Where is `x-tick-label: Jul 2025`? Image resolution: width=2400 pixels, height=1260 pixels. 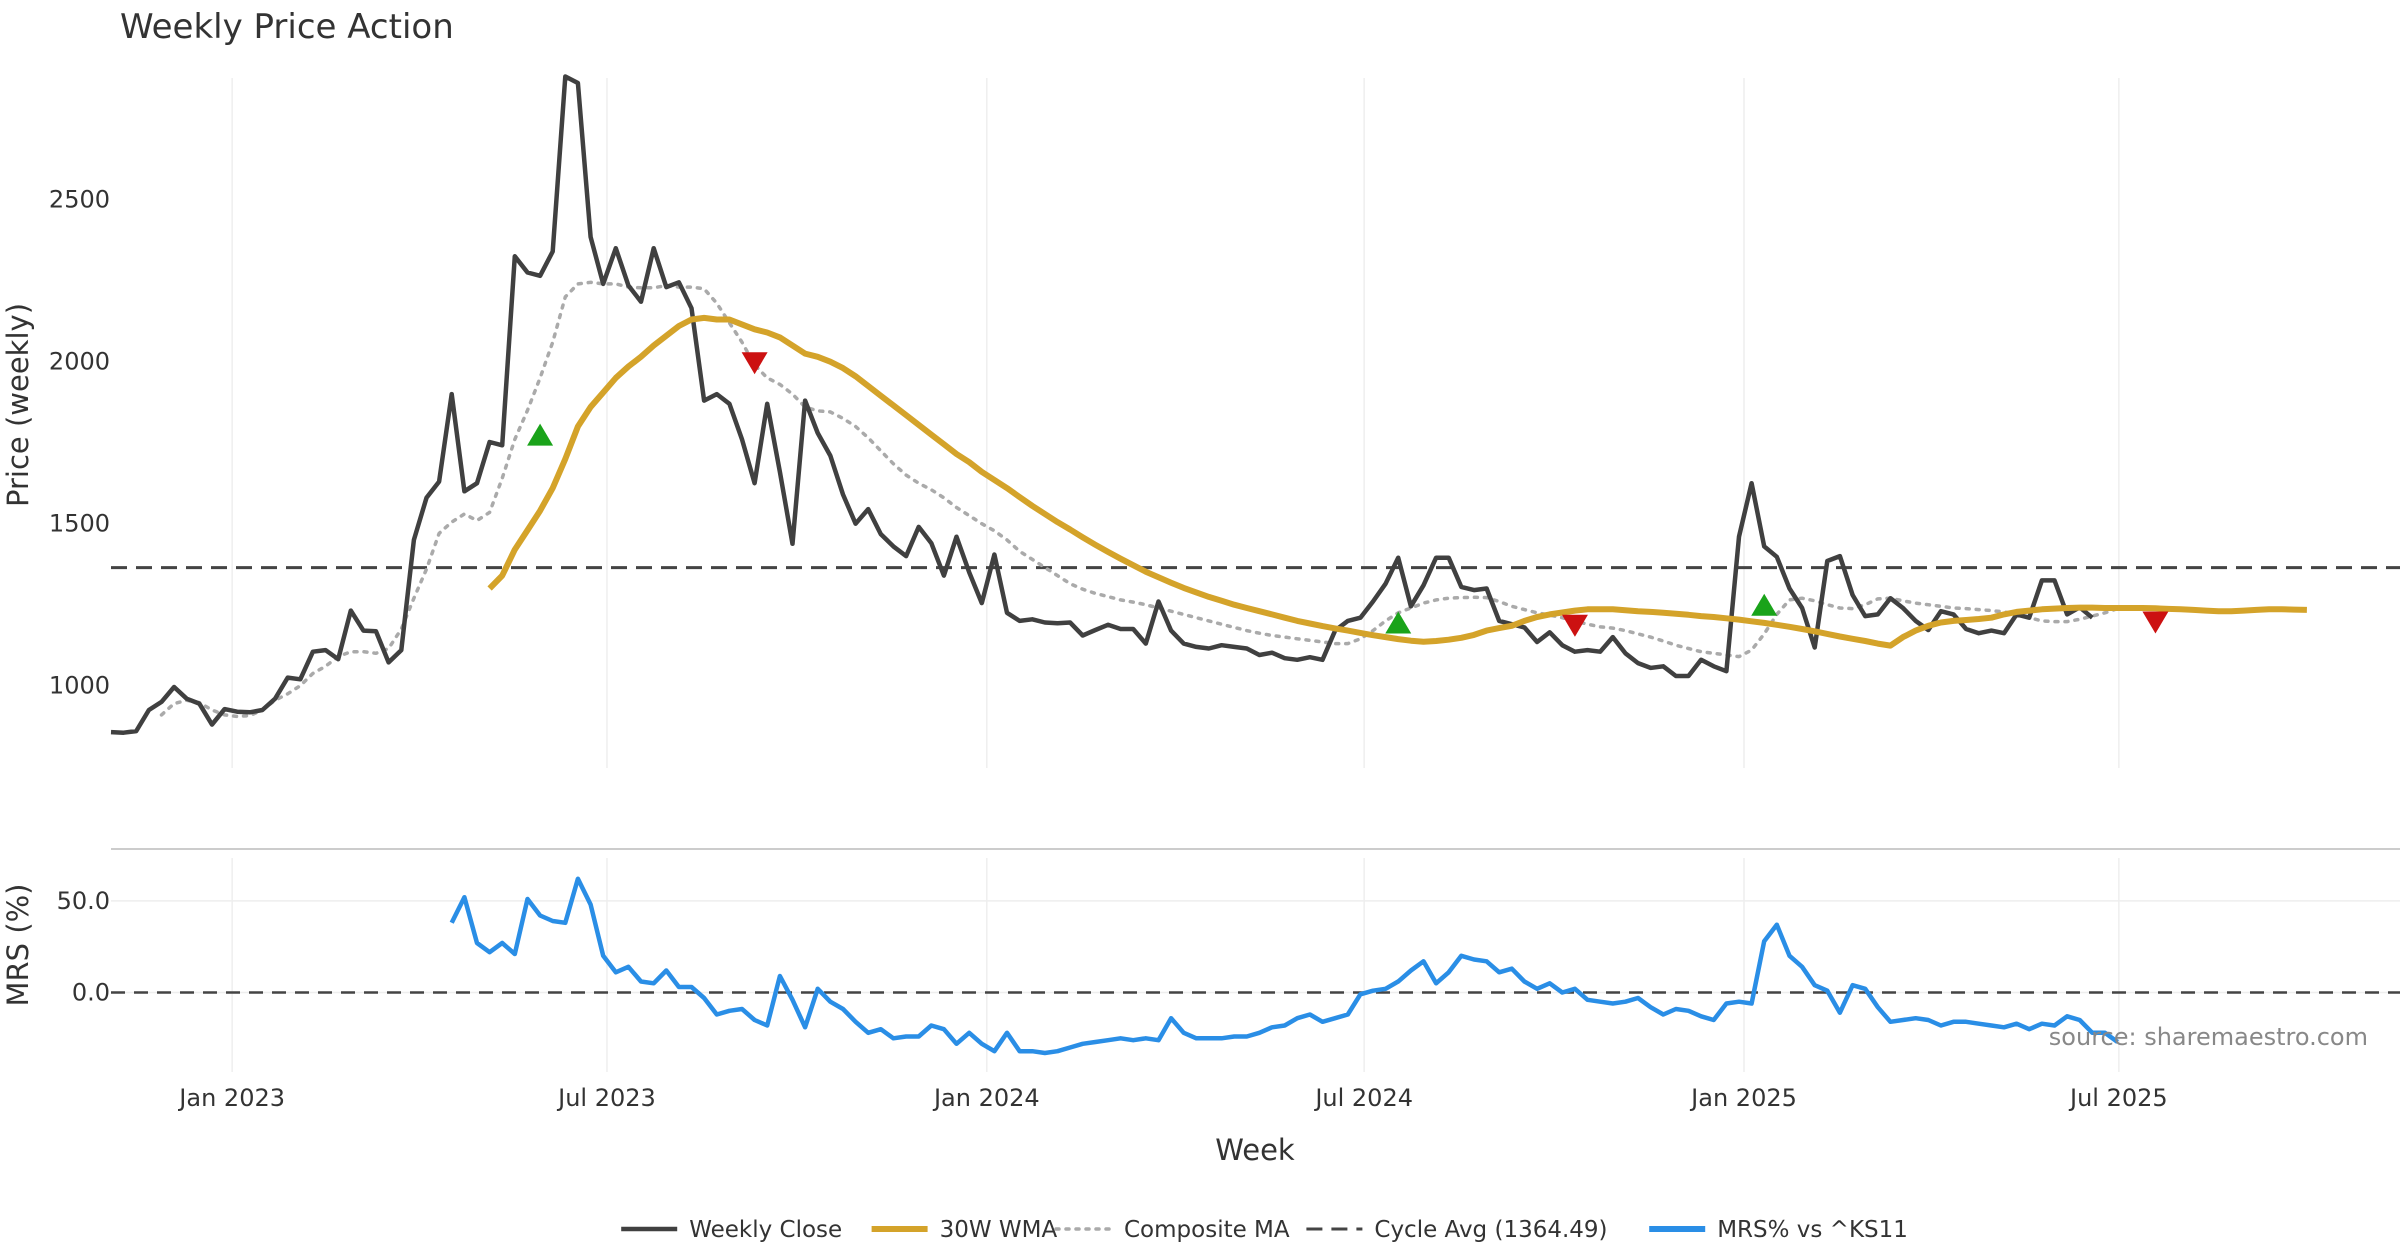 x-tick-label: Jul 2025 is located at coordinates (2118, 1098).